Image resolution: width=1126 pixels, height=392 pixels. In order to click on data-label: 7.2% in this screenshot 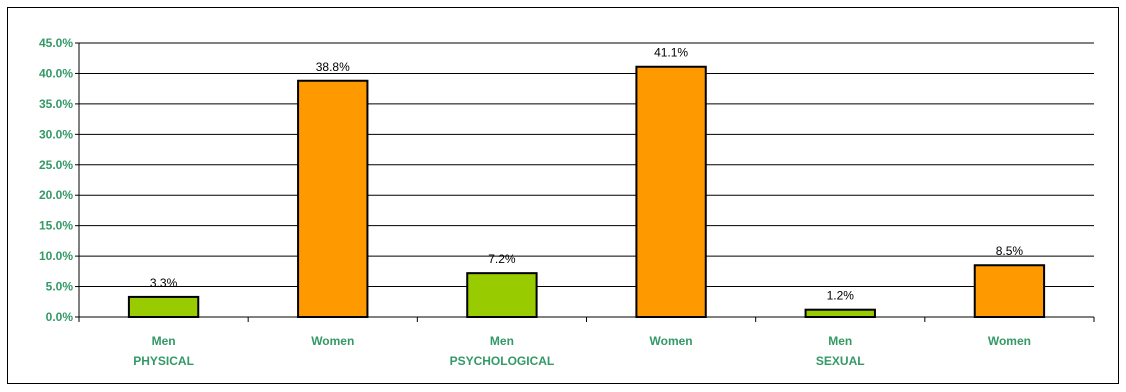, I will do `click(502, 259)`.